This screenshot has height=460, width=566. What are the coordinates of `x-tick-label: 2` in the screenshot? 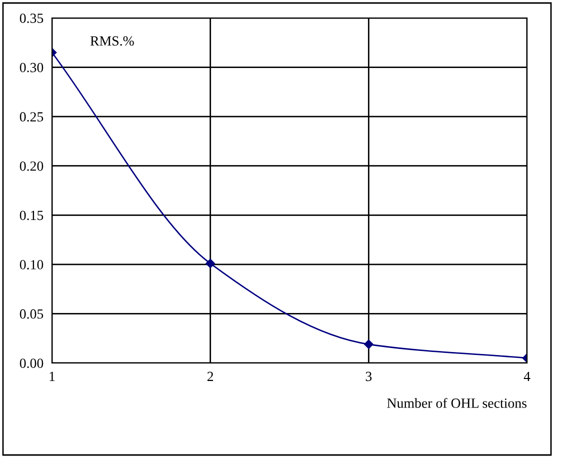 It's located at (210, 376).